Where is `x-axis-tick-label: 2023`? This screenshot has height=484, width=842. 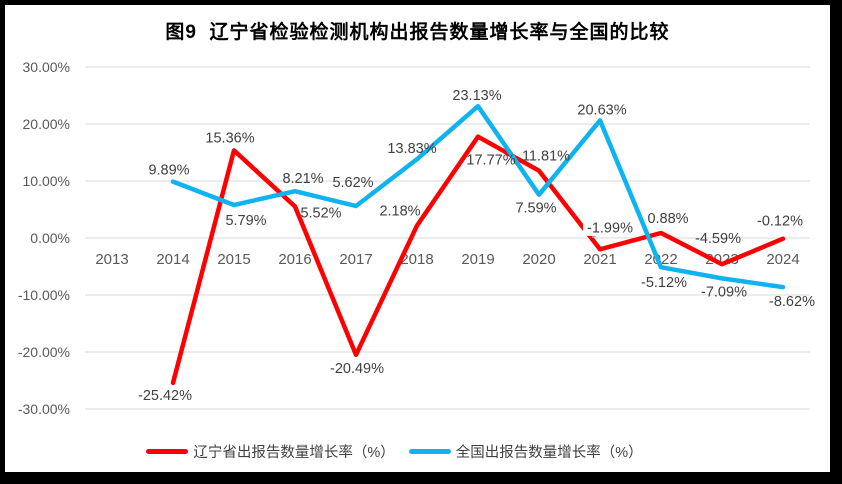
x-axis-tick-label: 2023 is located at coordinates (721, 259).